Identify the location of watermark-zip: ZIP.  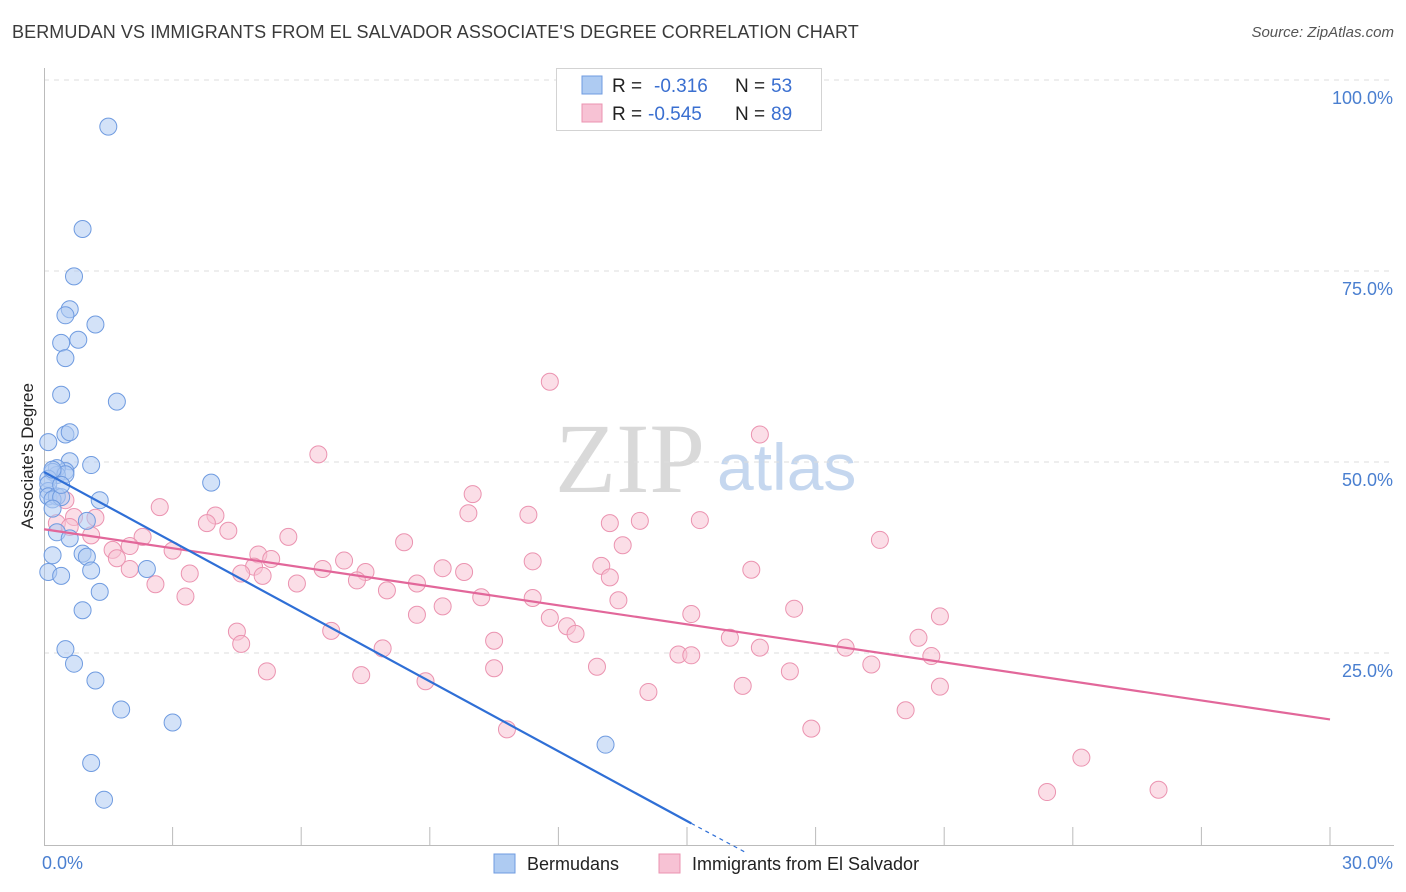
(630, 458).